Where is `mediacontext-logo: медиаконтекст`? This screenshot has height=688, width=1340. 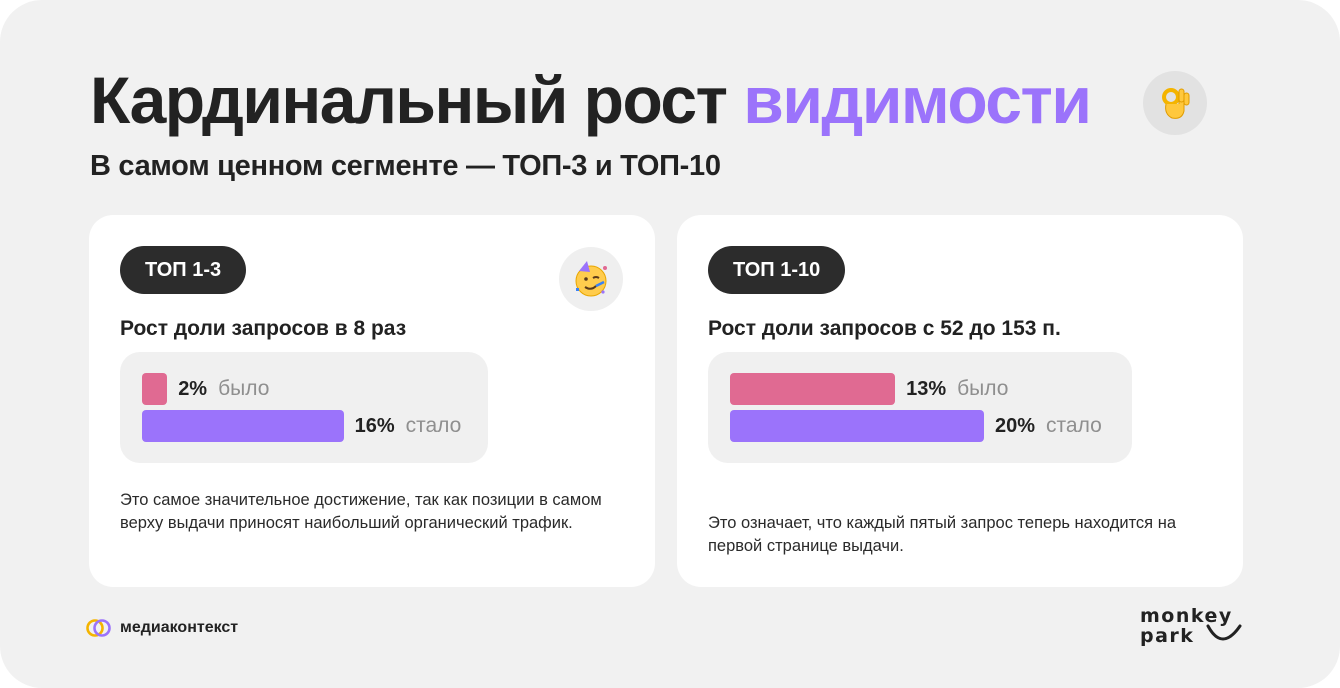 mediacontext-logo: медиаконтекст is located at coordinates (162, 628).